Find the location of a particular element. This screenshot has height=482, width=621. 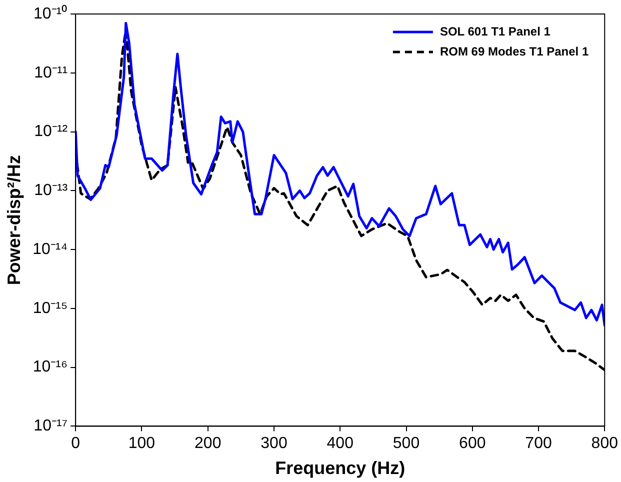

y-tick-label: 10⁻¹⁰ is located at coordinates (50, 13).